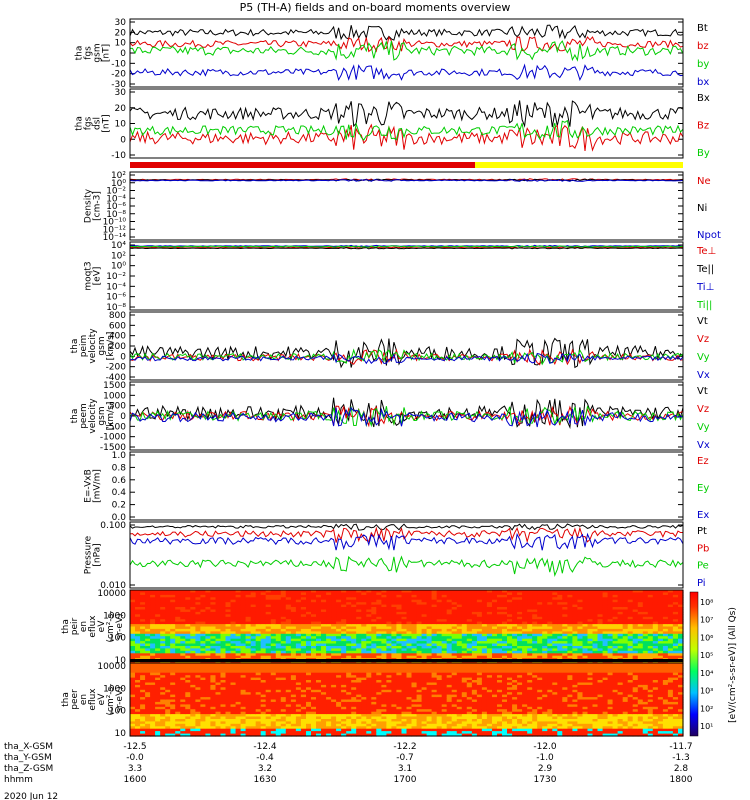 The width and height of the screenshot is (750, 800). What do you see at coordinates (704, 181) in the screenshot?
I see `legend-entry-Ne: Ne` at bounding box center [704, 181].